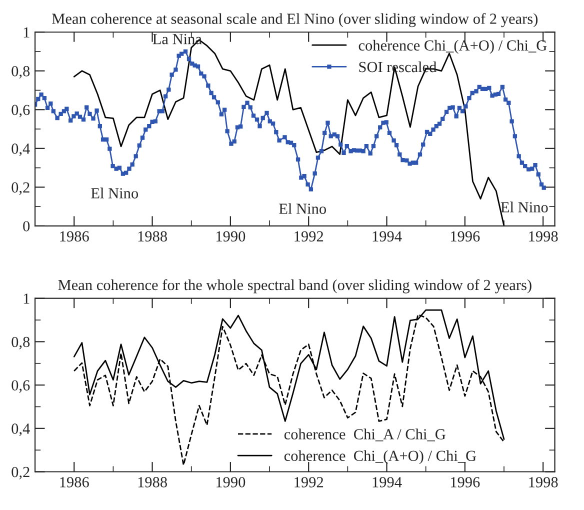 The height and width of the screenshot is (510, 584). Describe the element at coordinates (295, 286) in the screenshot. I see `chart-title: Mean coherence for the whole spectral band (over sliding window of 2 years)` at that location.